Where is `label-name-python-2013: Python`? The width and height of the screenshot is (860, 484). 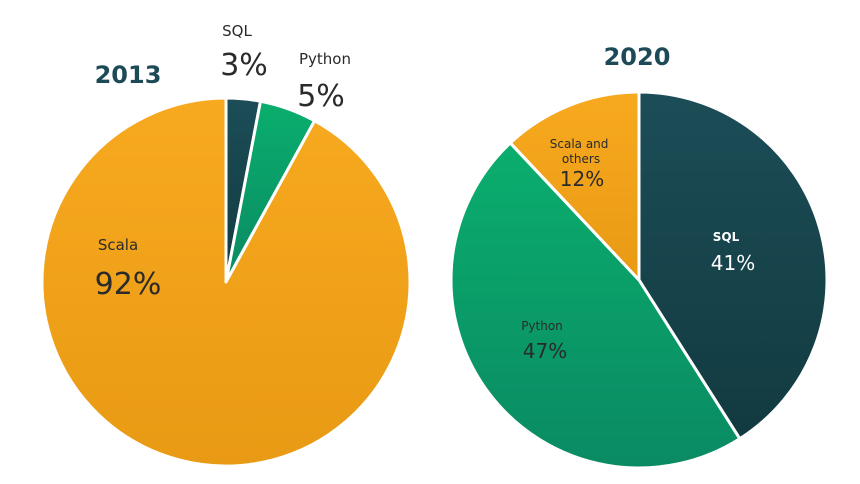 label-name-python-2013: Python is located at coordinates (325, 59).